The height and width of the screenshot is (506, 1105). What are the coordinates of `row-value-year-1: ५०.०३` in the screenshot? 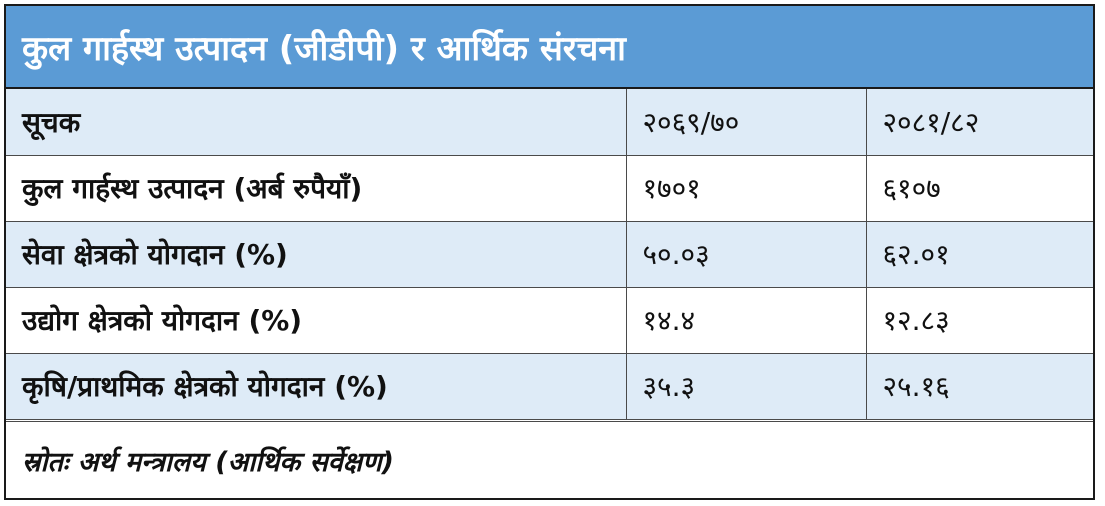 It's located at (746, 254).